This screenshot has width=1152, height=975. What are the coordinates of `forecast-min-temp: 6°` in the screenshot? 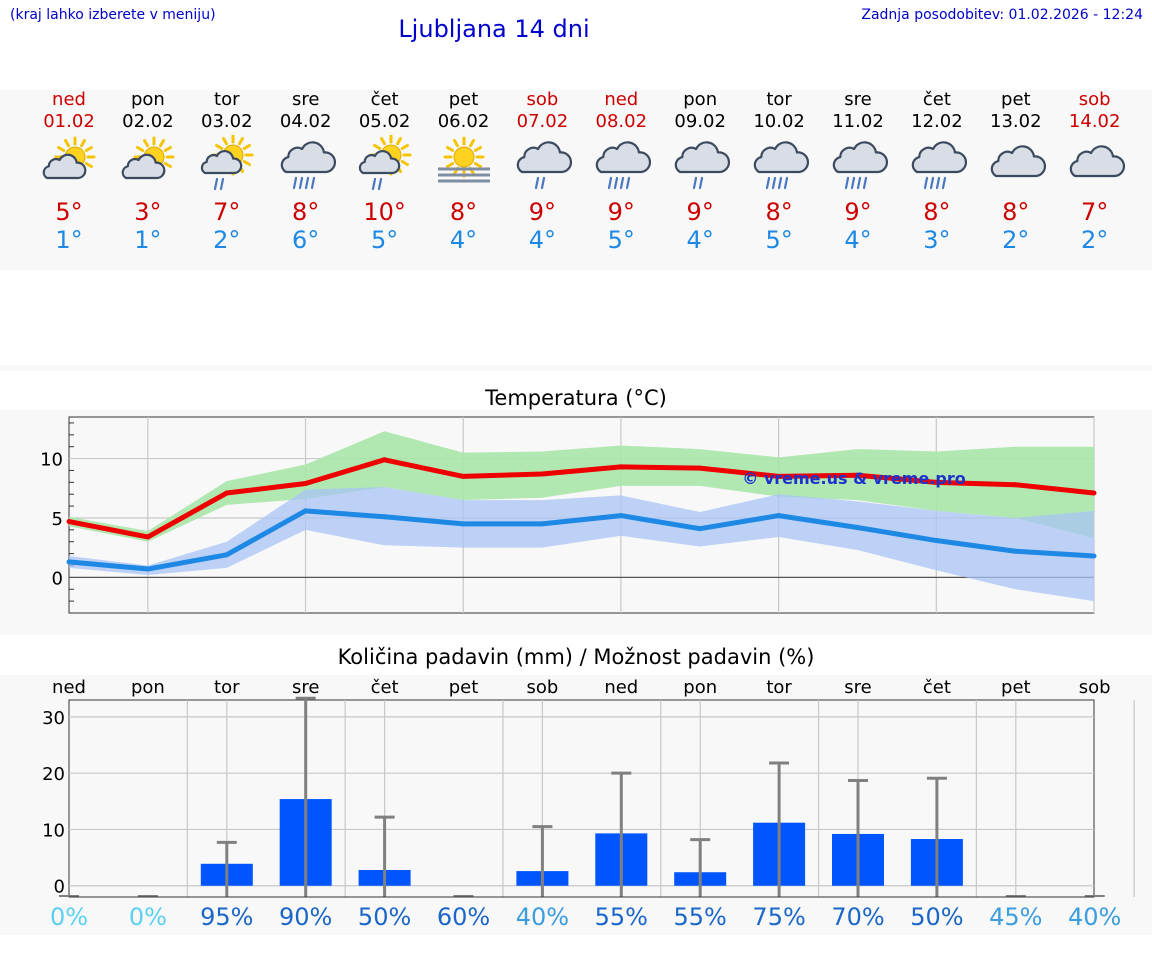 It's located at (306, 240).